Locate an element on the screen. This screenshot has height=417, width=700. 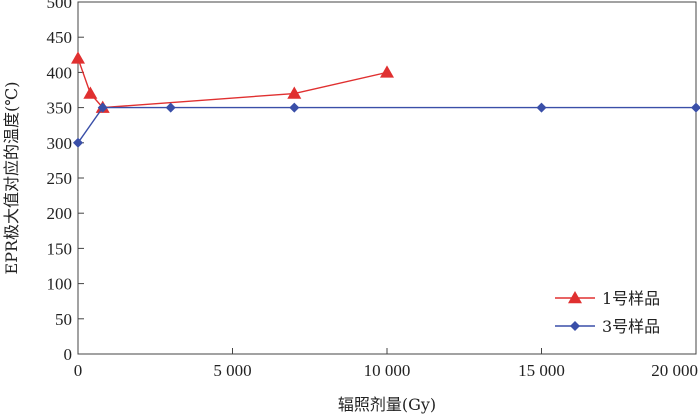
y-tick-label: 300 is located at coordinates (60, 143).